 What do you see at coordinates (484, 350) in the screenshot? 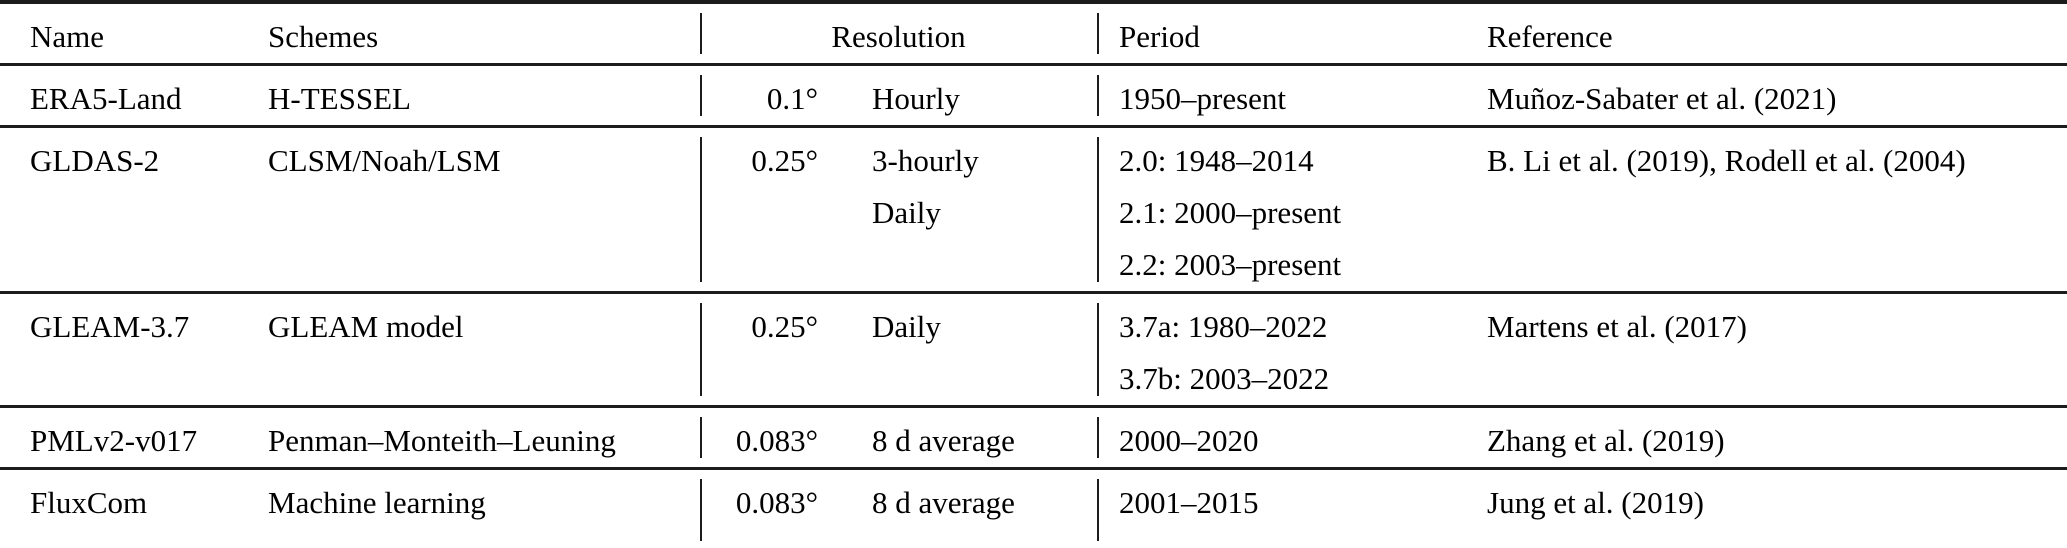
I see `cell-schemes: GLEAM model` at bounding box center [484, 350].